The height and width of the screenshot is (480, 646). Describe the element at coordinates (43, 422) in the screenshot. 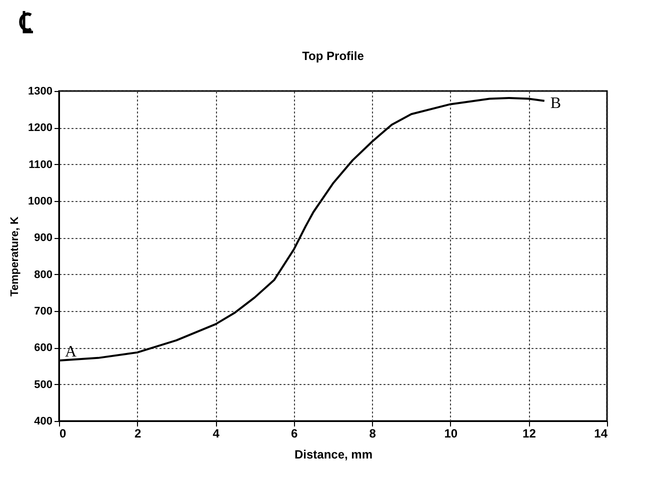

I see `y-tick-label: 400` at that location.